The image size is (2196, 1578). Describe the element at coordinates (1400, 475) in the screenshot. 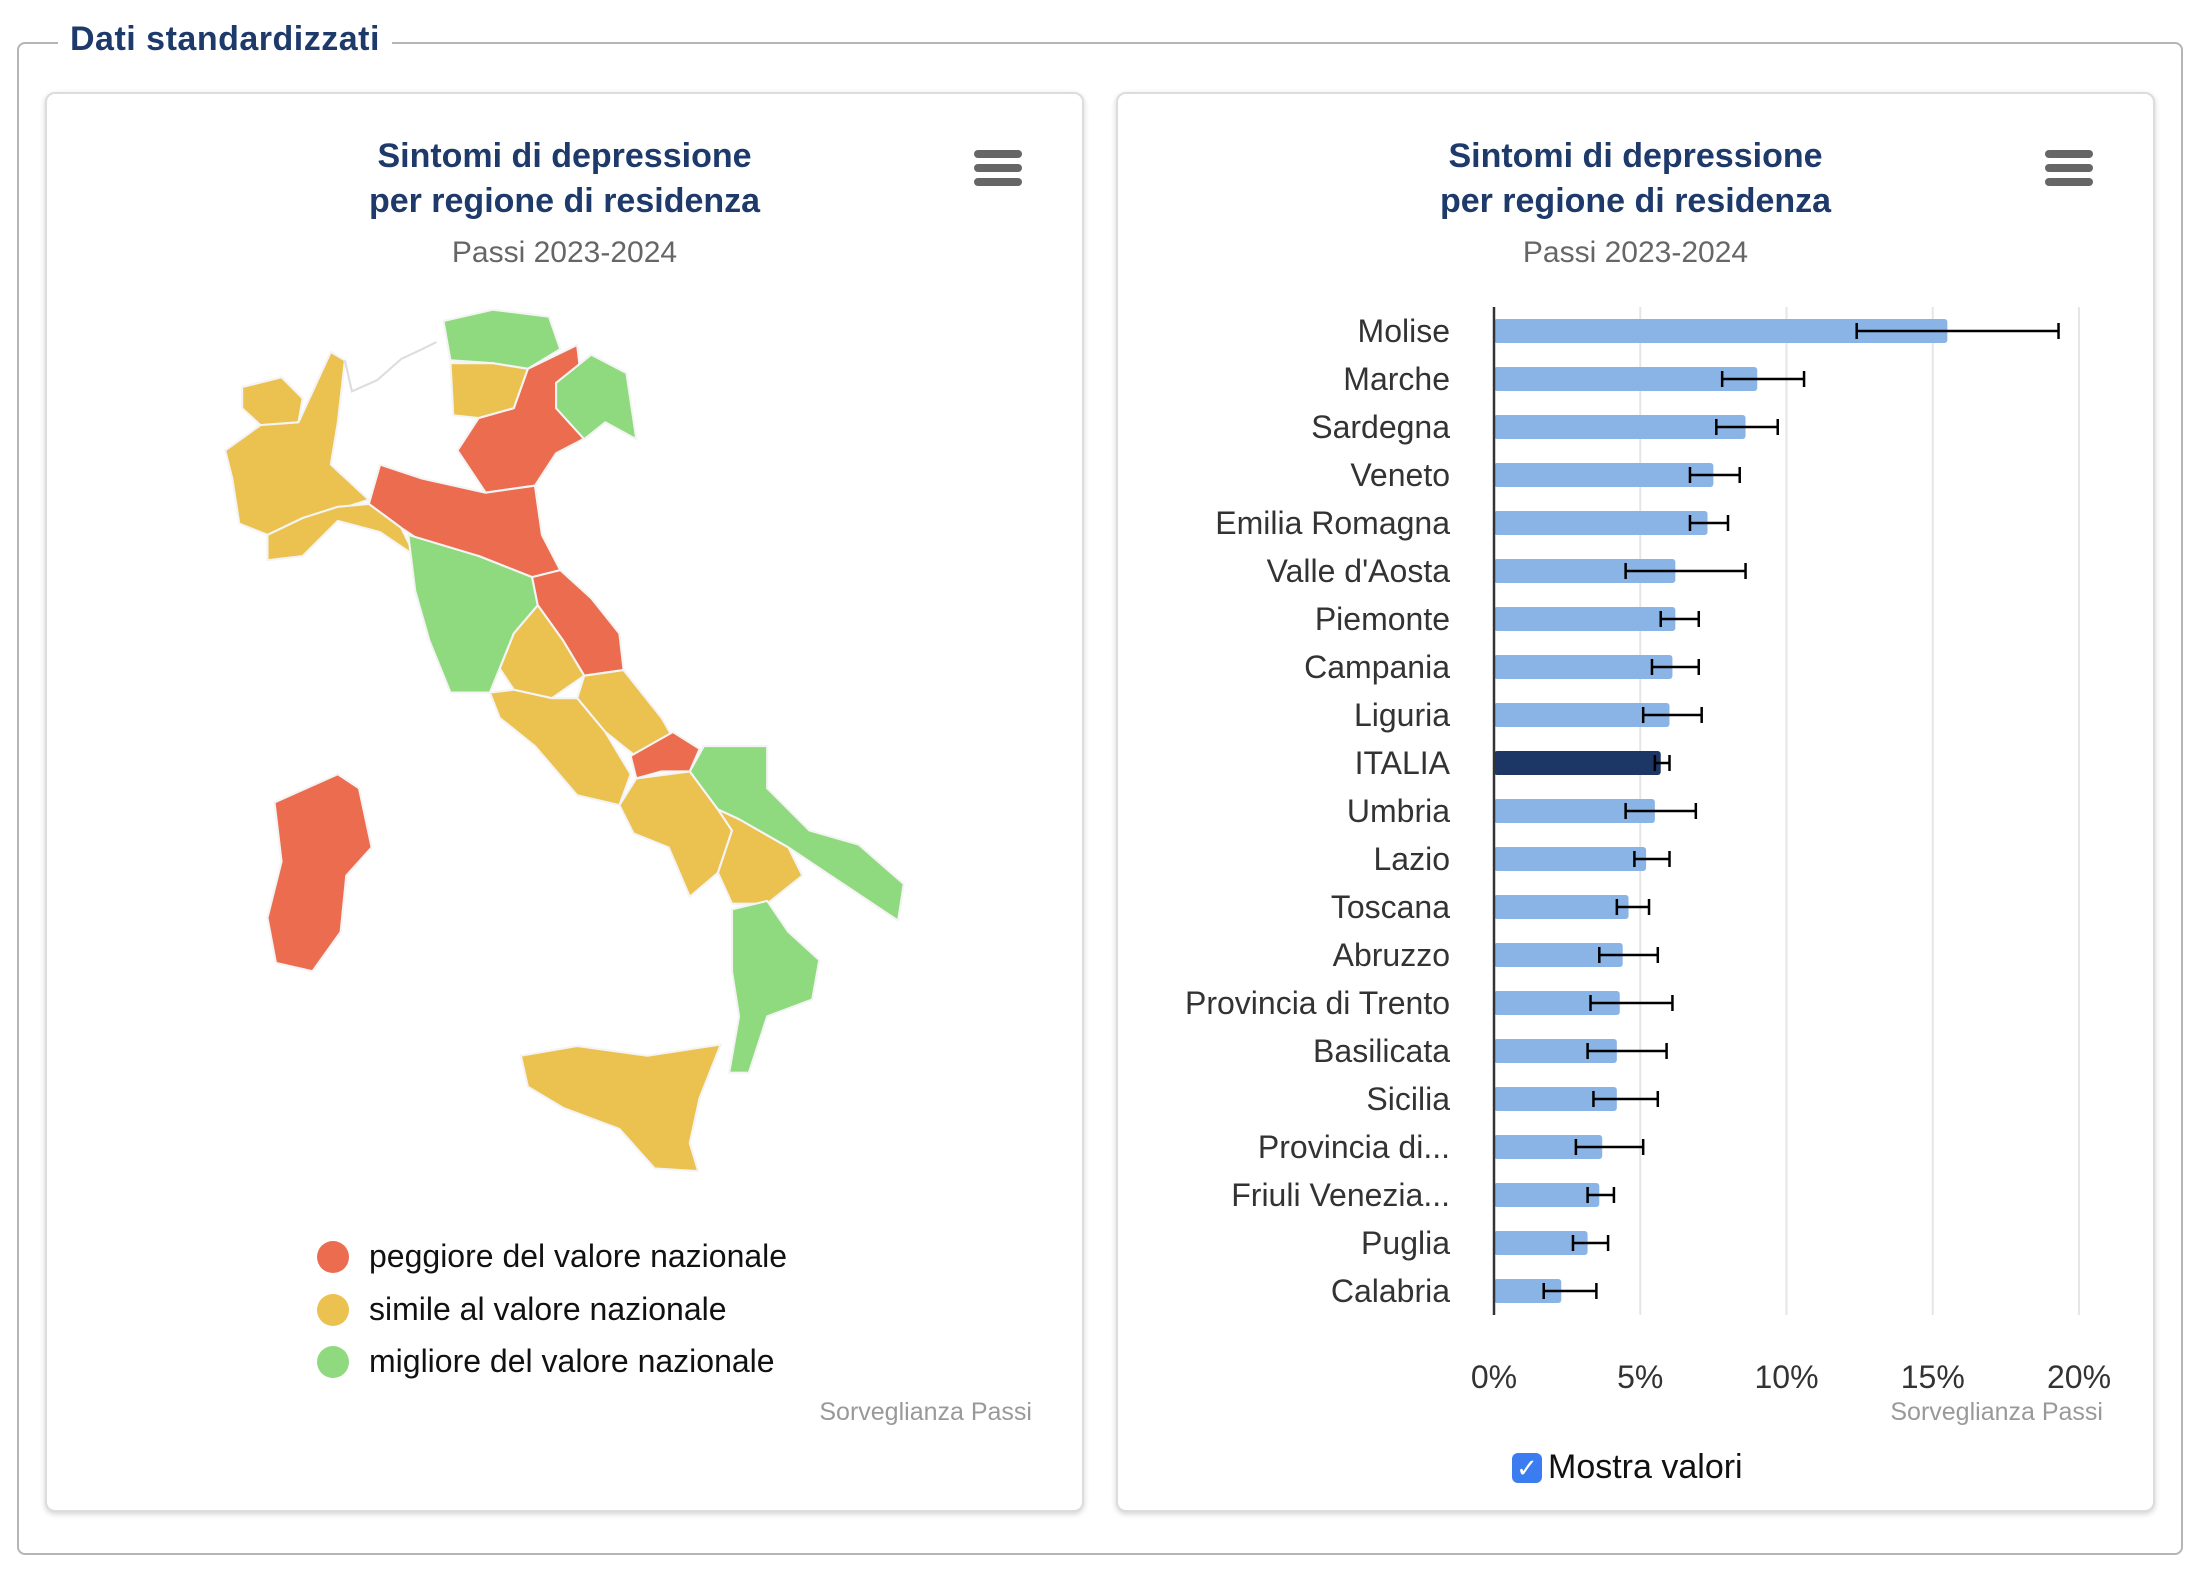

I see `category-label: Veneto` at that location.